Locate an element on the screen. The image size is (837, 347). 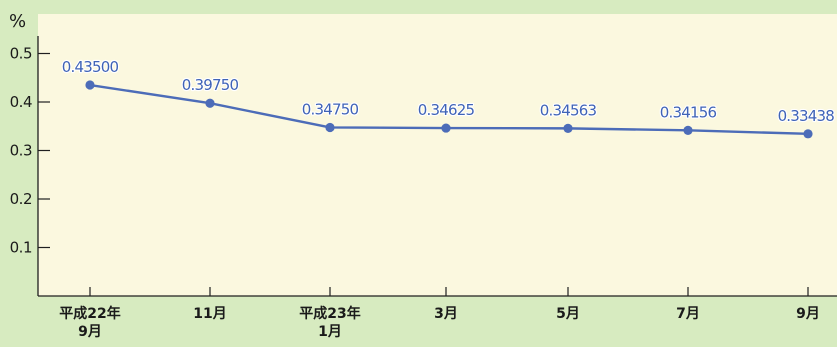
x-tick-label-line: 5月 is located at coordinates (568, 314).